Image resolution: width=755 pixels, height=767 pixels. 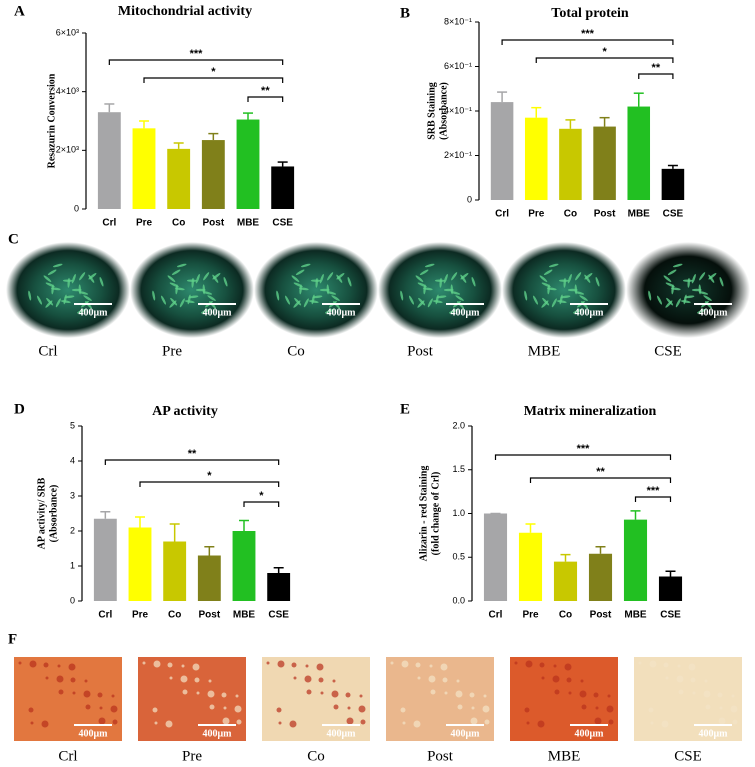 I want to click on y-tick-label: 1, so click(x=72, y=565).